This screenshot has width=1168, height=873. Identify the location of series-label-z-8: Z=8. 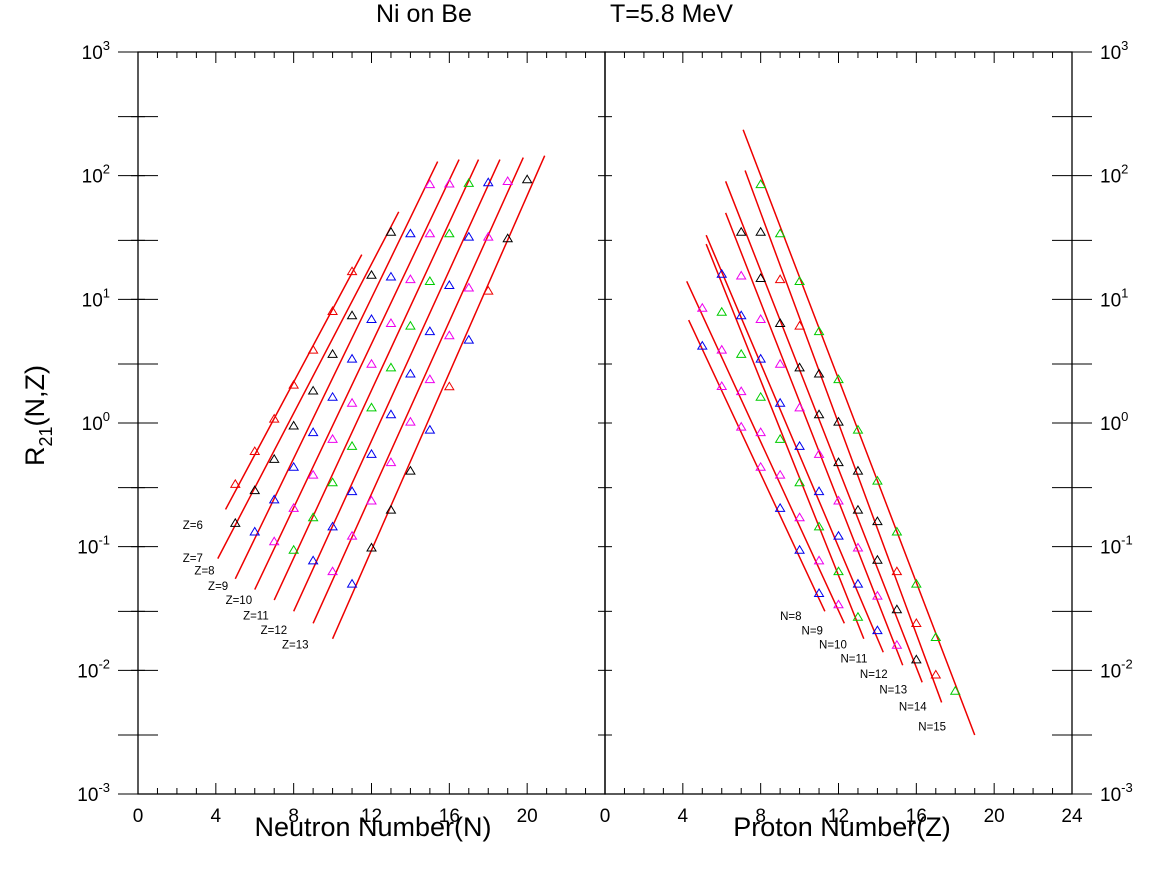
(204, 572).